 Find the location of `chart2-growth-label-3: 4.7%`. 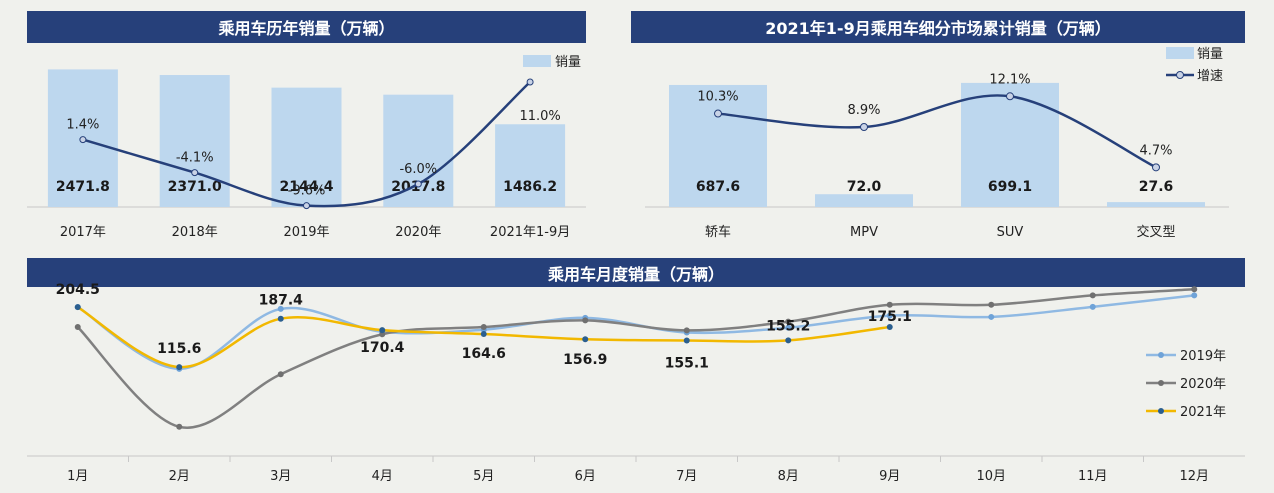

chart2-growth-label-3: 4.7% is located at coordinates (1155, 150).